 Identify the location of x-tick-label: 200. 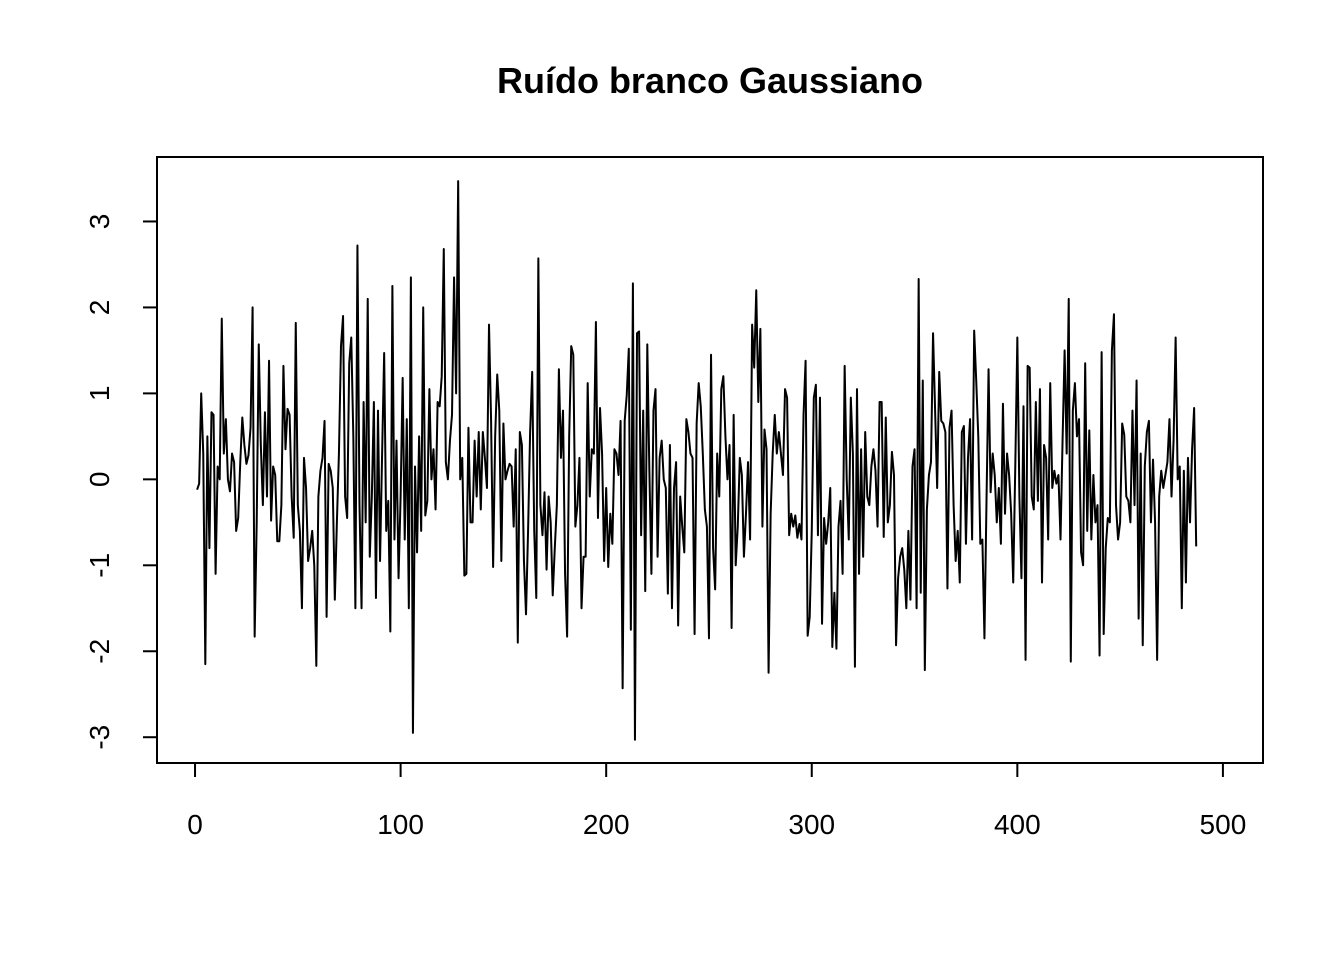
(606, 824).